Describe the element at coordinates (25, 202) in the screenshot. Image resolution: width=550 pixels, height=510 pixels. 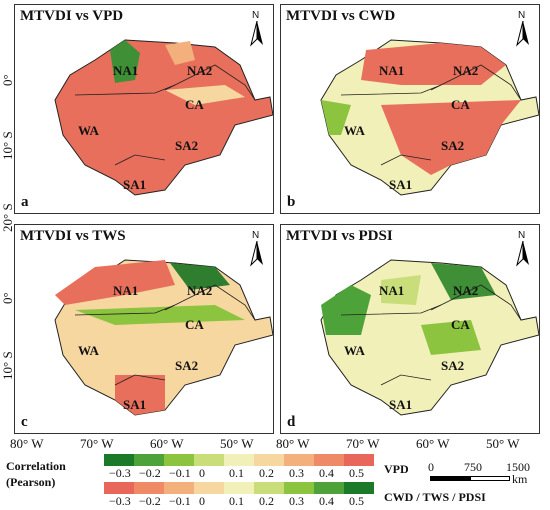
I see `panel-a-letter: a` at that location.